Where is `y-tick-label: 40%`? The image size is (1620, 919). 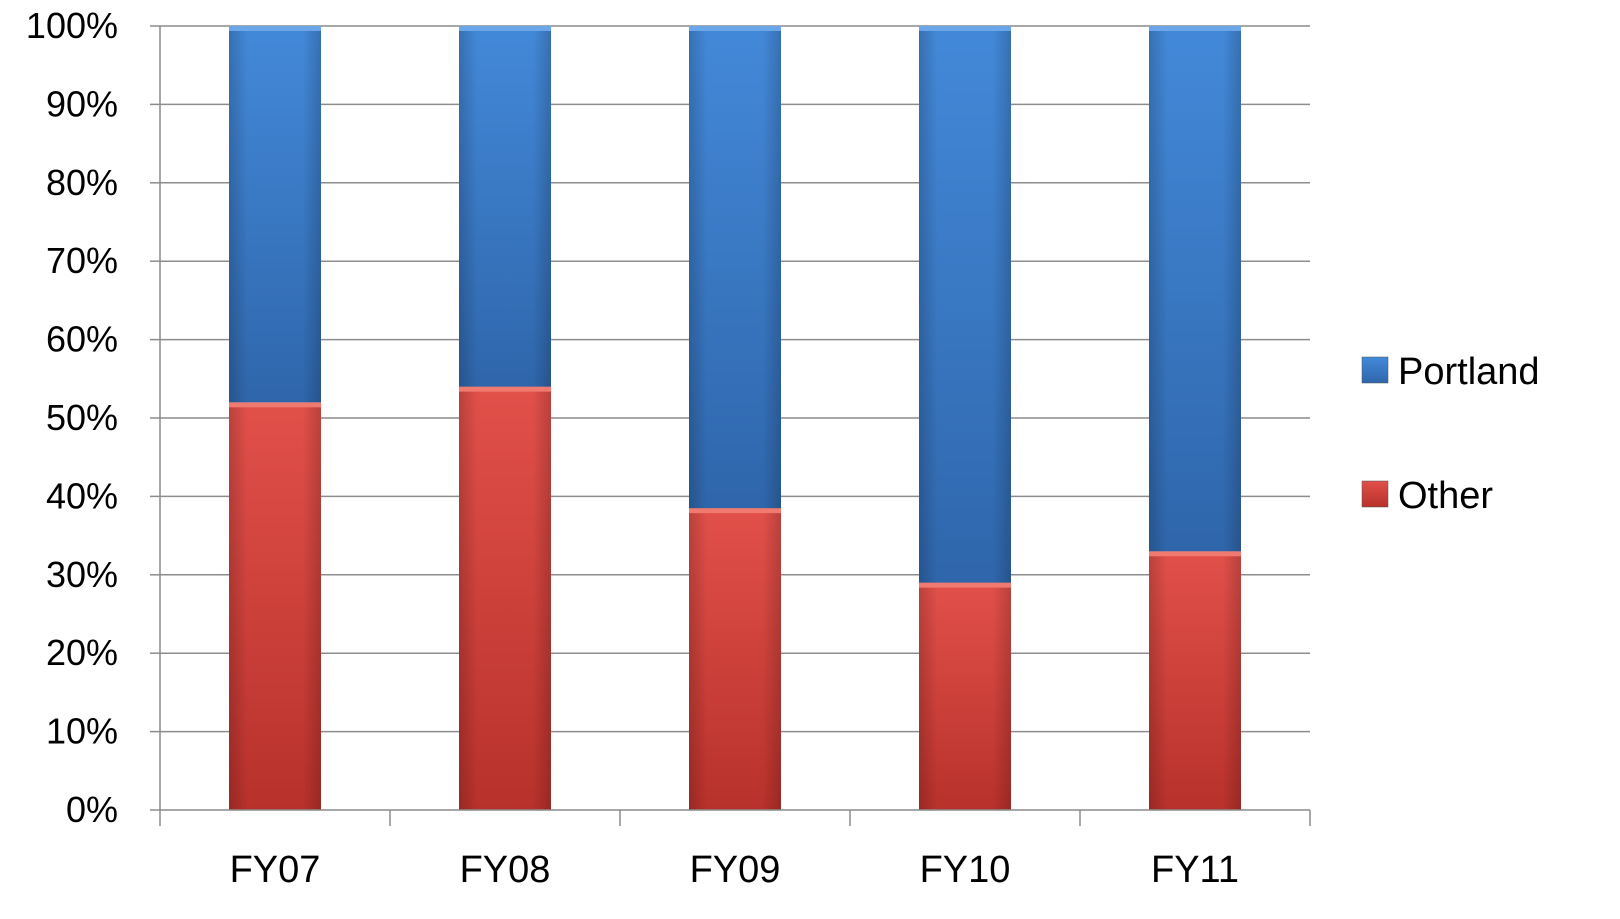
y-tick-label: 40% is located at coordinates (82, 495).